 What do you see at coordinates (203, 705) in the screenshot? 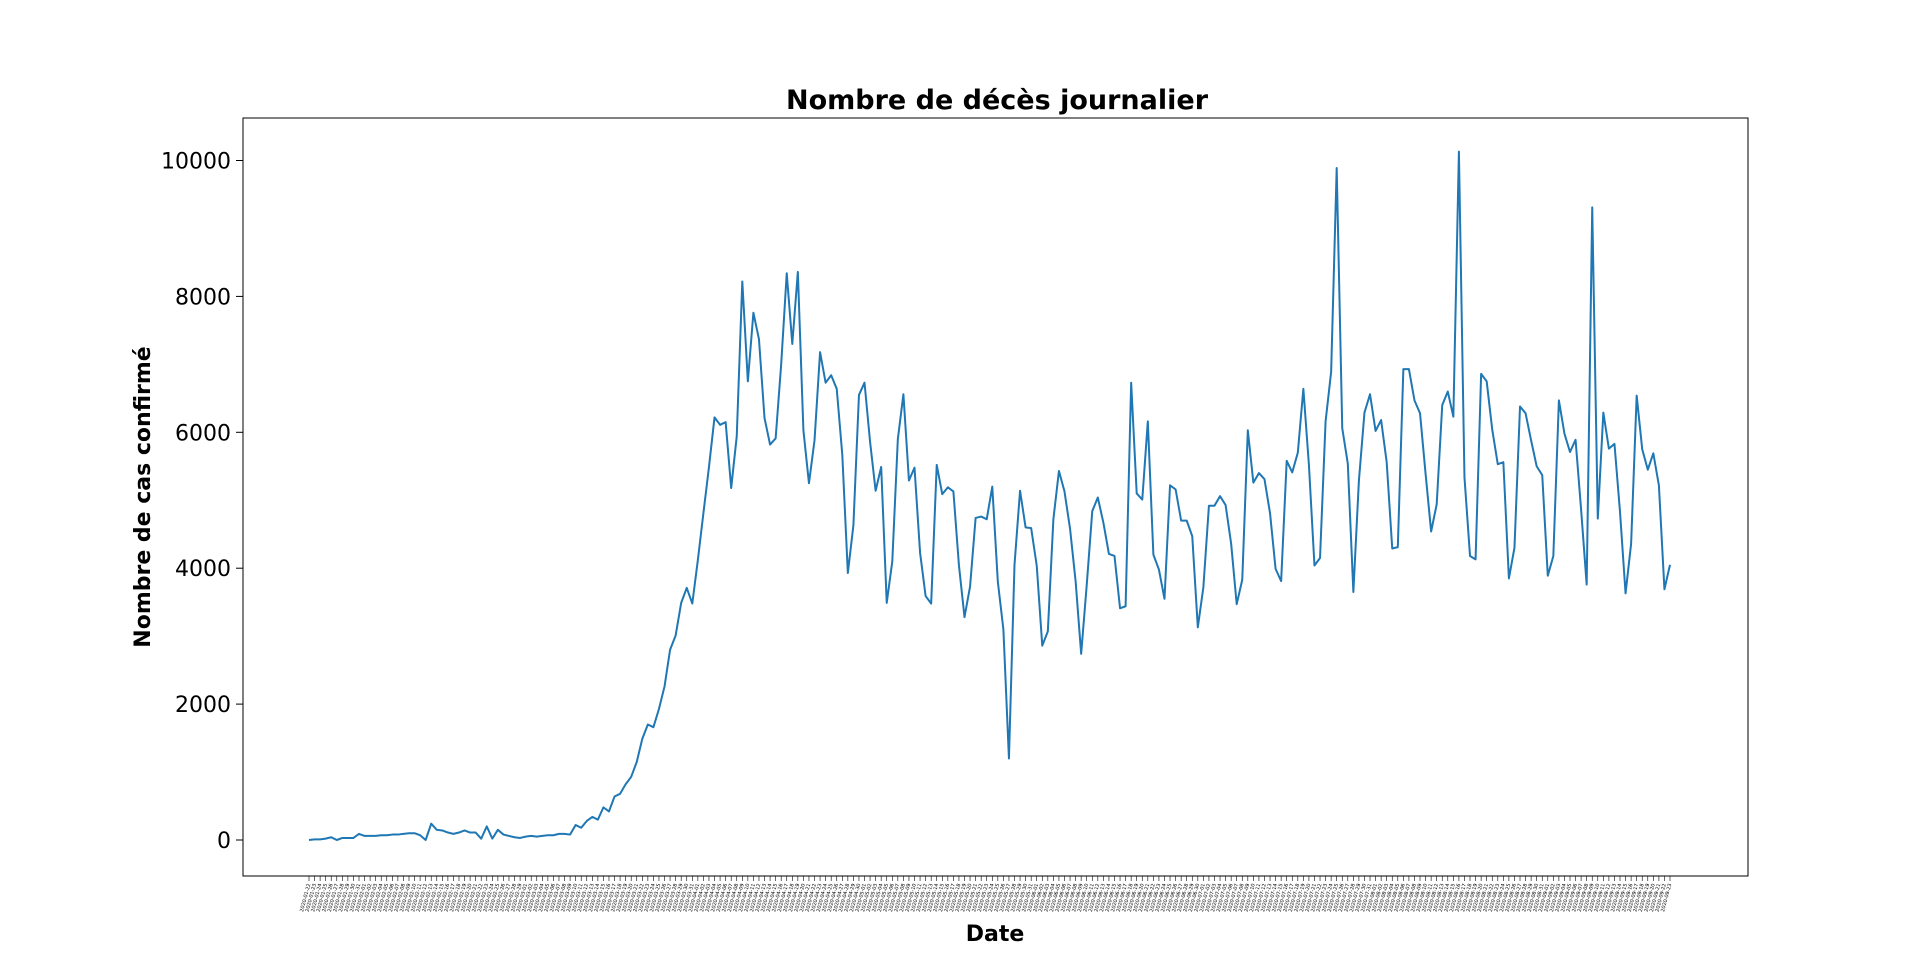
I see `y-tick-label: 2000` at bounding box center [203, 705].